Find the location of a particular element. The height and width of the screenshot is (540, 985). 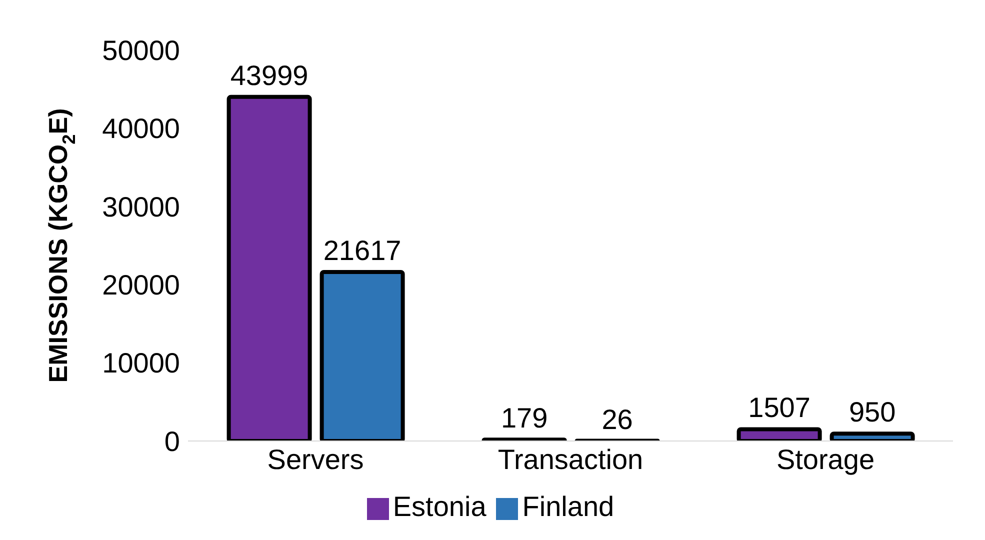

x-tick-label: Storage is located at coordinates (825, 459).